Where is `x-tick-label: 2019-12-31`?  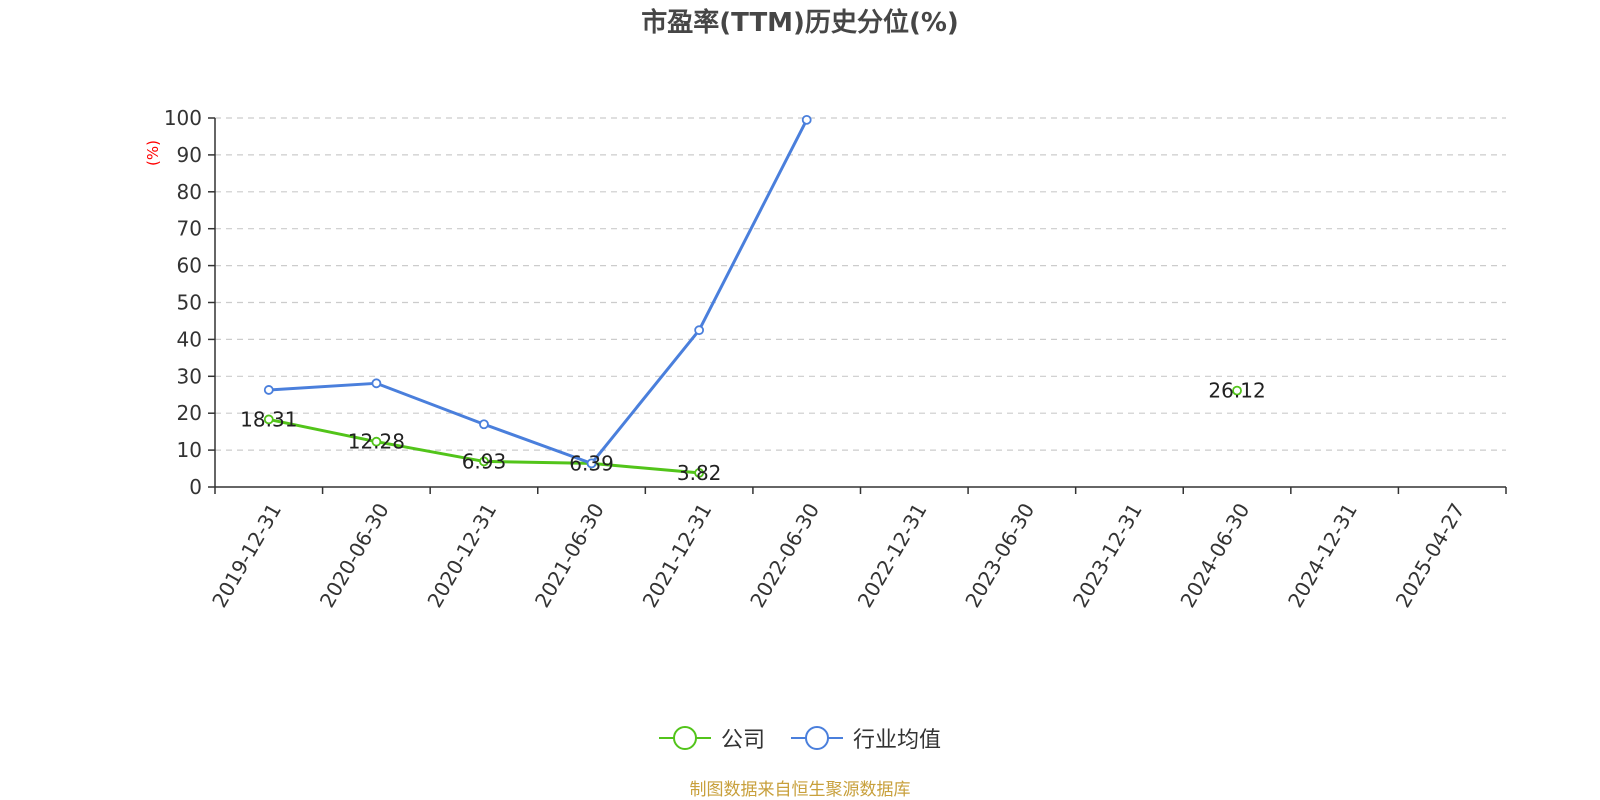
x-tick-label: 2019-12-31 is located at coordinates (246, 555).